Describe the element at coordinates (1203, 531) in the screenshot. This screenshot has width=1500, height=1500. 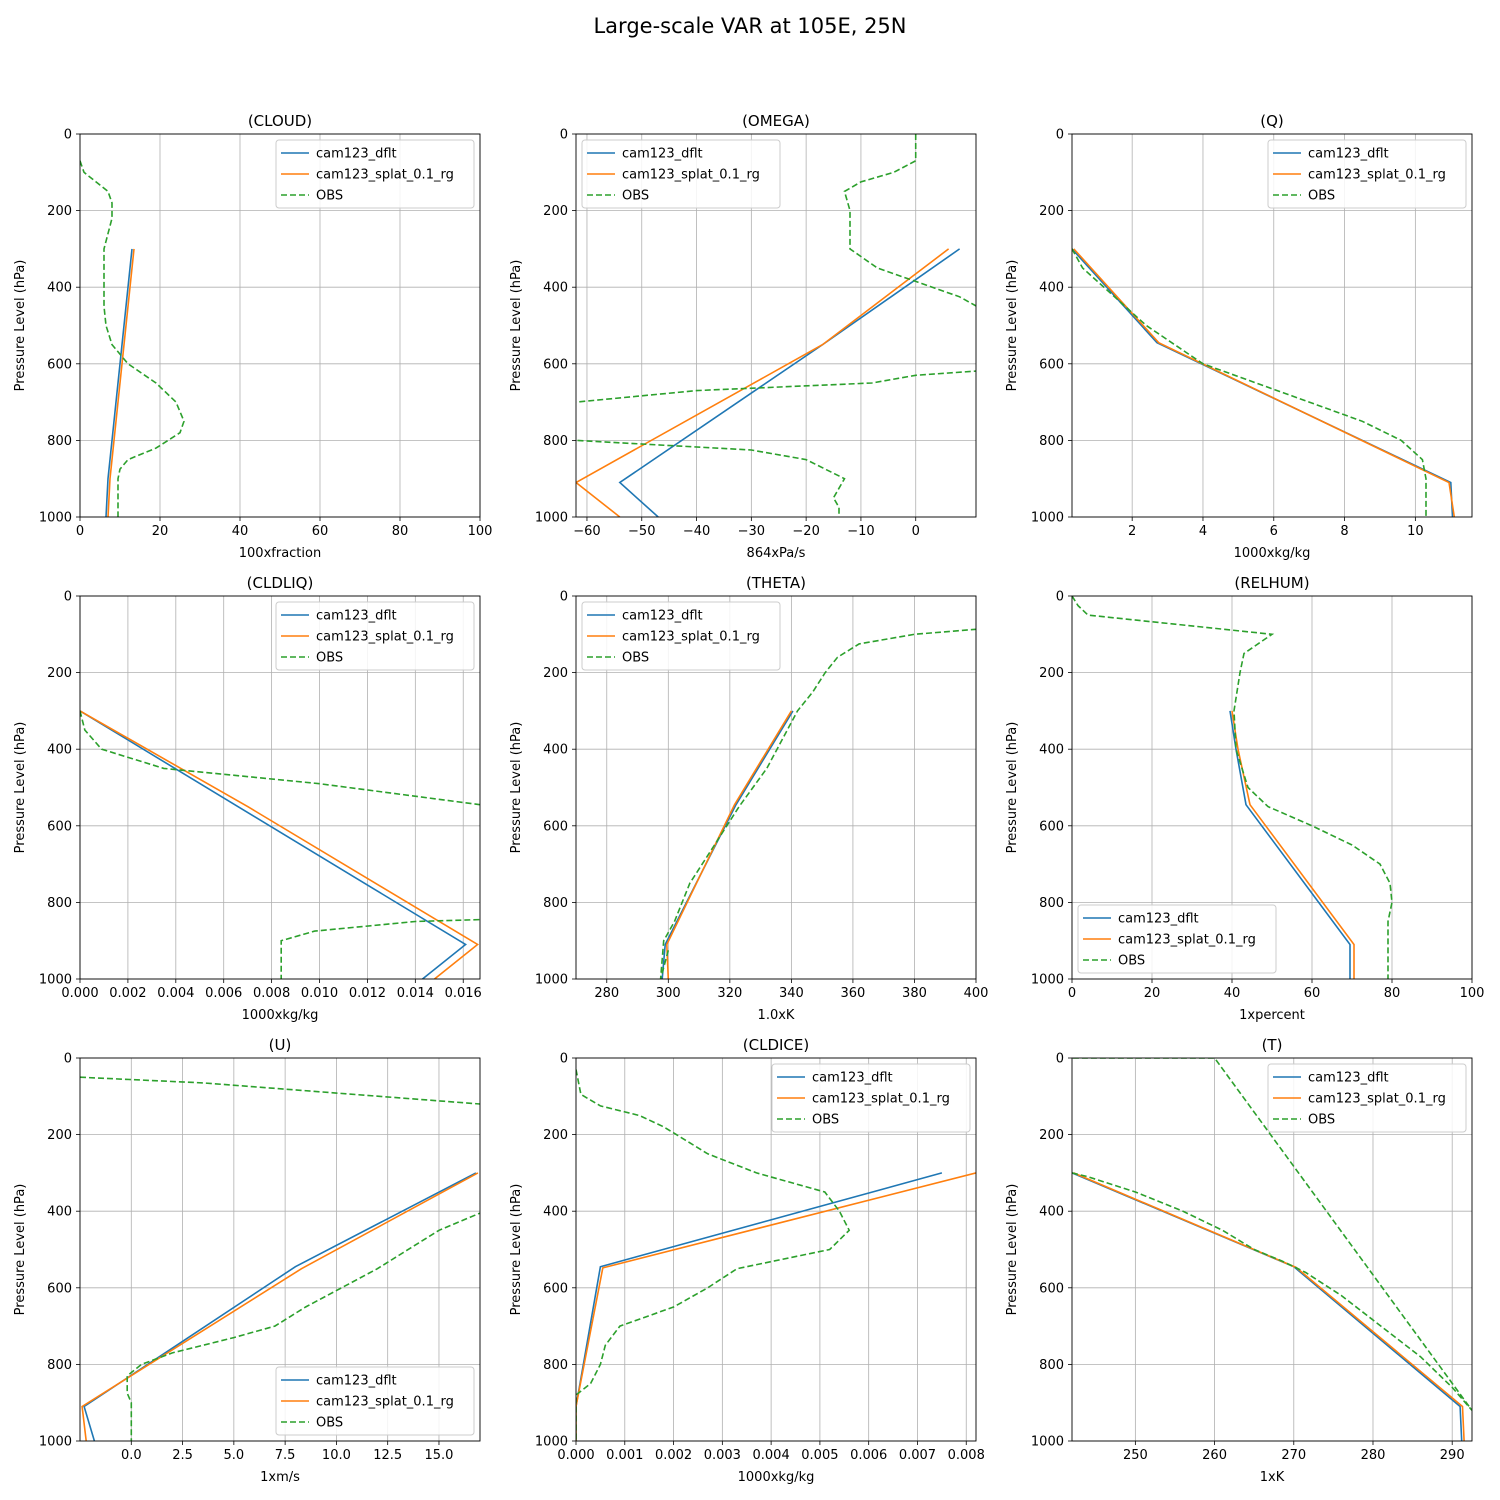
I see `x-tick-label: 4` at that location.